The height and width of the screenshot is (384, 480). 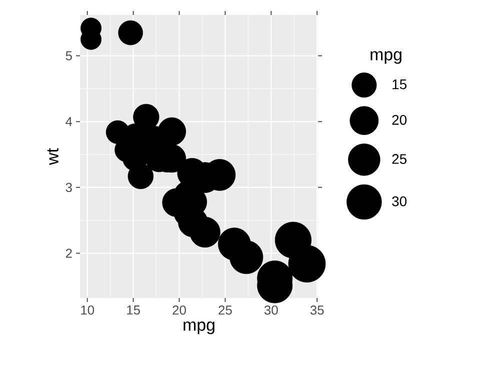 What do you see at coordinates (399, 119) in the screenshot?
I see `legend-label: 20` at bounding box center [399, 119].